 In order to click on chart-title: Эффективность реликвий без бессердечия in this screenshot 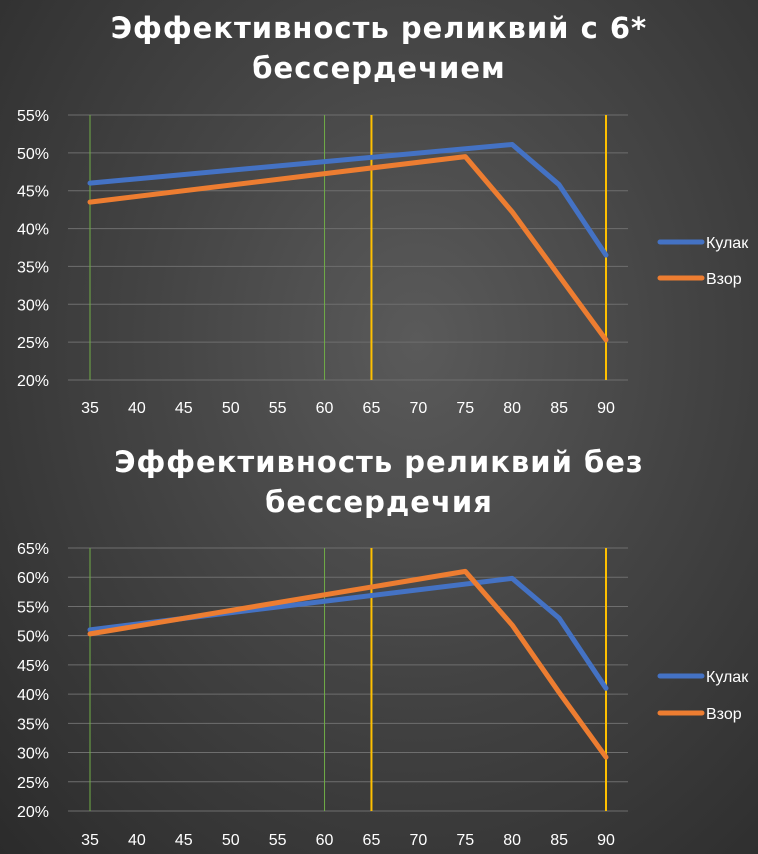, I will do `click(379, 482)`.